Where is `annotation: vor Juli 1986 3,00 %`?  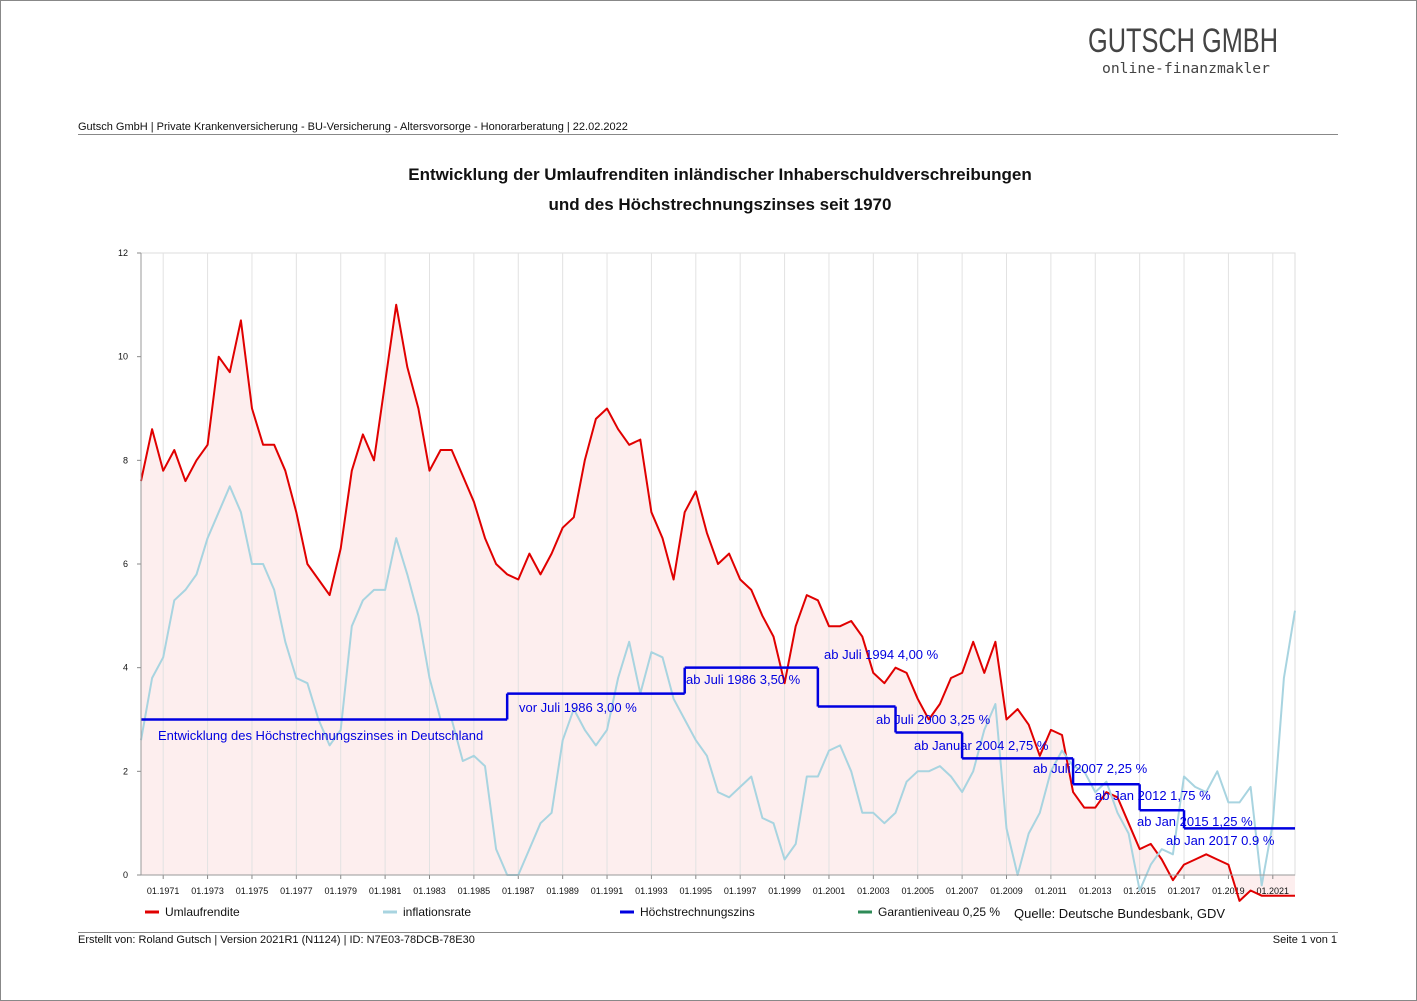 annotation: vor Juli 1986 3,00 % is located at coordinates (578, 707).